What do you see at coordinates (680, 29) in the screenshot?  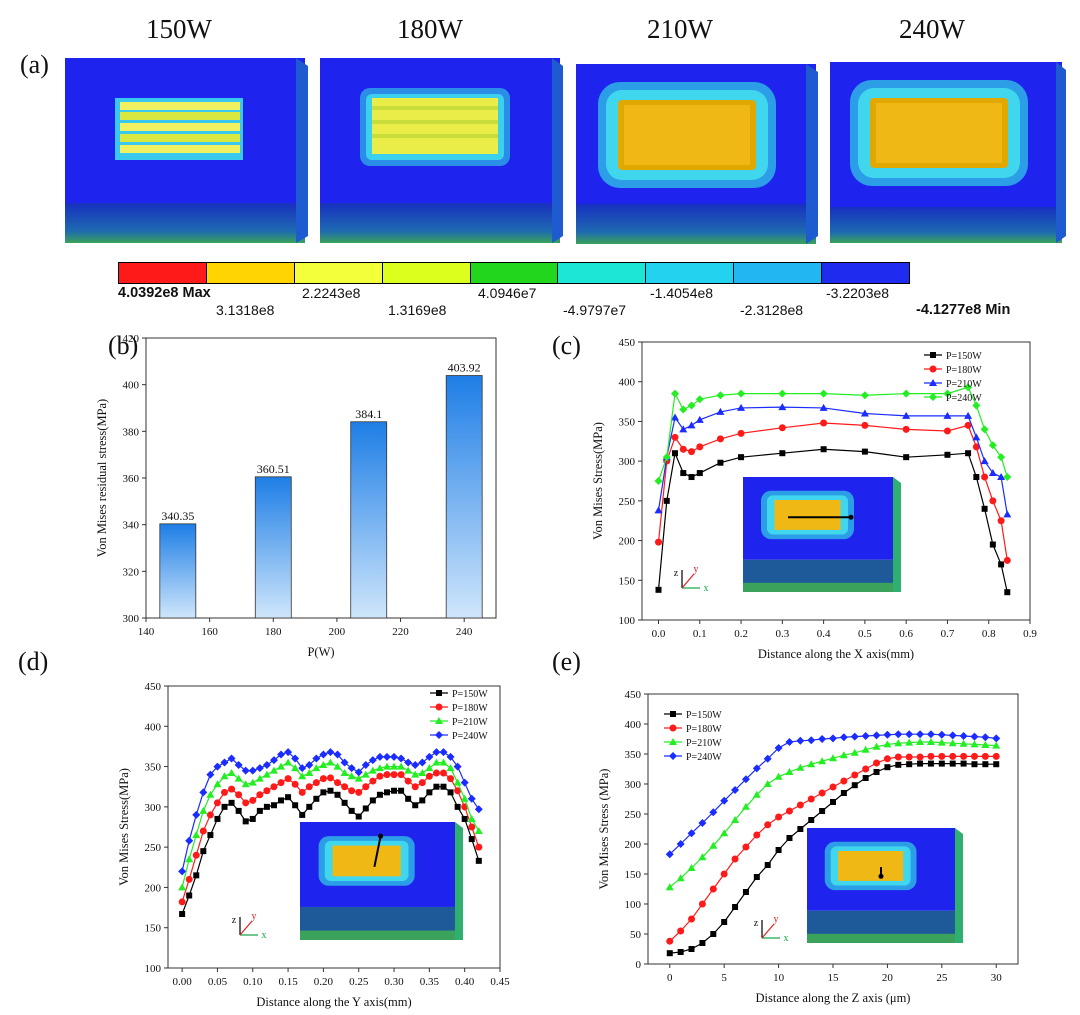 I see `power-label-210: 210W` at bounding box center [680, 29].